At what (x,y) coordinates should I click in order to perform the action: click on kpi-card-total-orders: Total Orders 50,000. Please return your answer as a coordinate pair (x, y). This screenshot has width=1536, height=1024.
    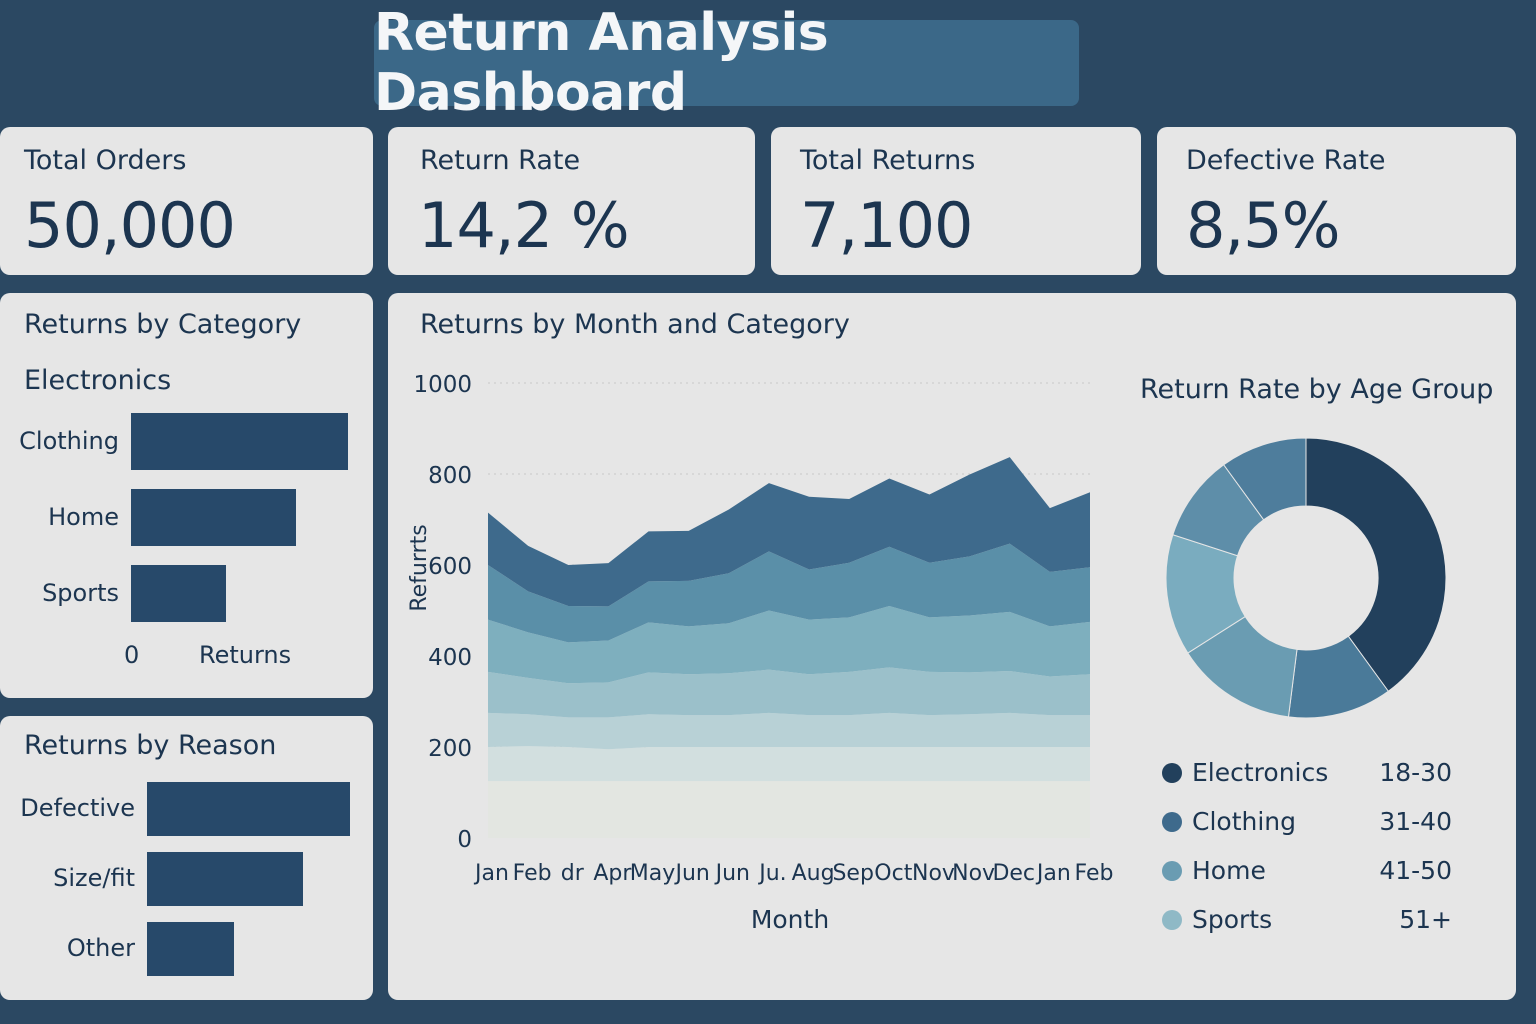
    Looking at the image, I should click on (186, 201).